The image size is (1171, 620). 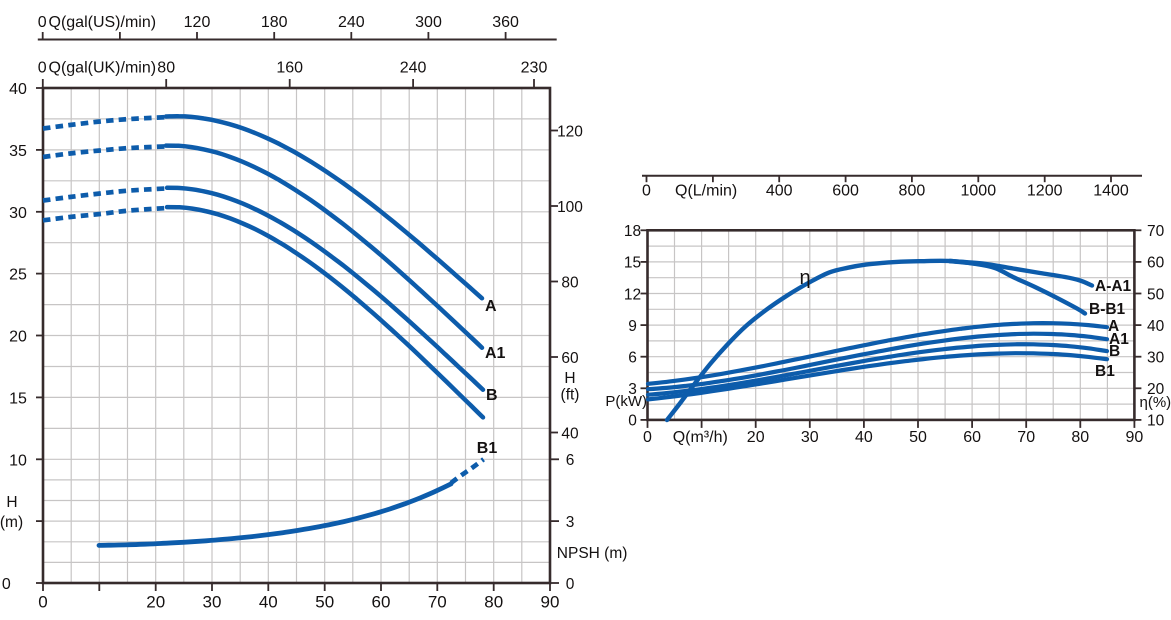 What do you see at coordinates (428, 22) in the screenshot?
I see `svg-text: 300` at bounding box center [428, 22].